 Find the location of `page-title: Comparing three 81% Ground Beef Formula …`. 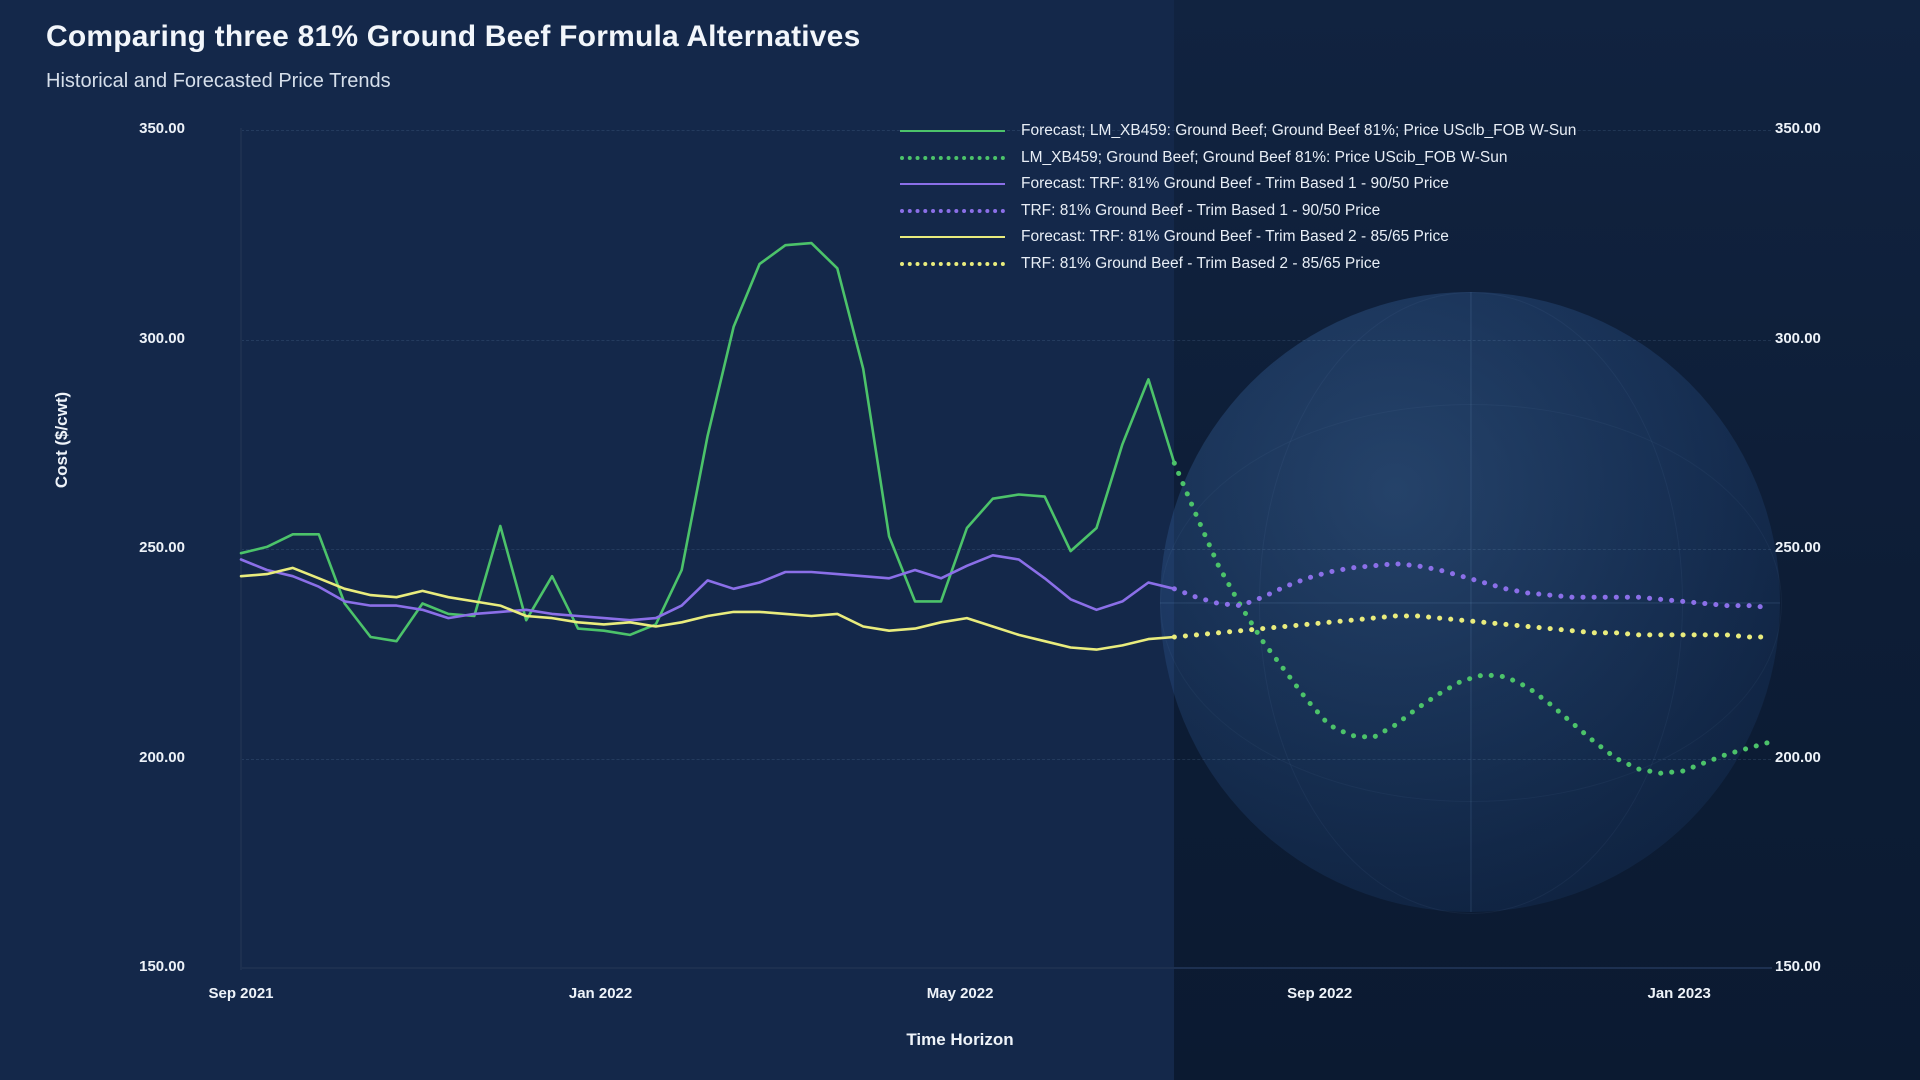

page-title: Comparing three 81% Ground Beef Formula … is located at coordinates (453, 36).